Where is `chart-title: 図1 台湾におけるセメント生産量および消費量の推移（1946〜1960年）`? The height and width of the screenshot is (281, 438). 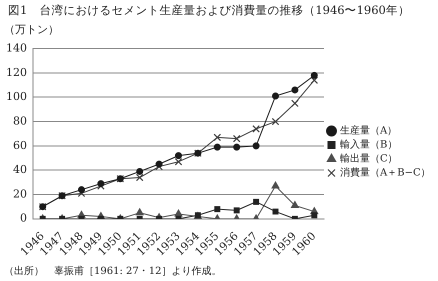 chart-title: 図1 台湾におけるセメント生産量および消費量の推移（1946〜1960年） is located at coordinates (209, 10).